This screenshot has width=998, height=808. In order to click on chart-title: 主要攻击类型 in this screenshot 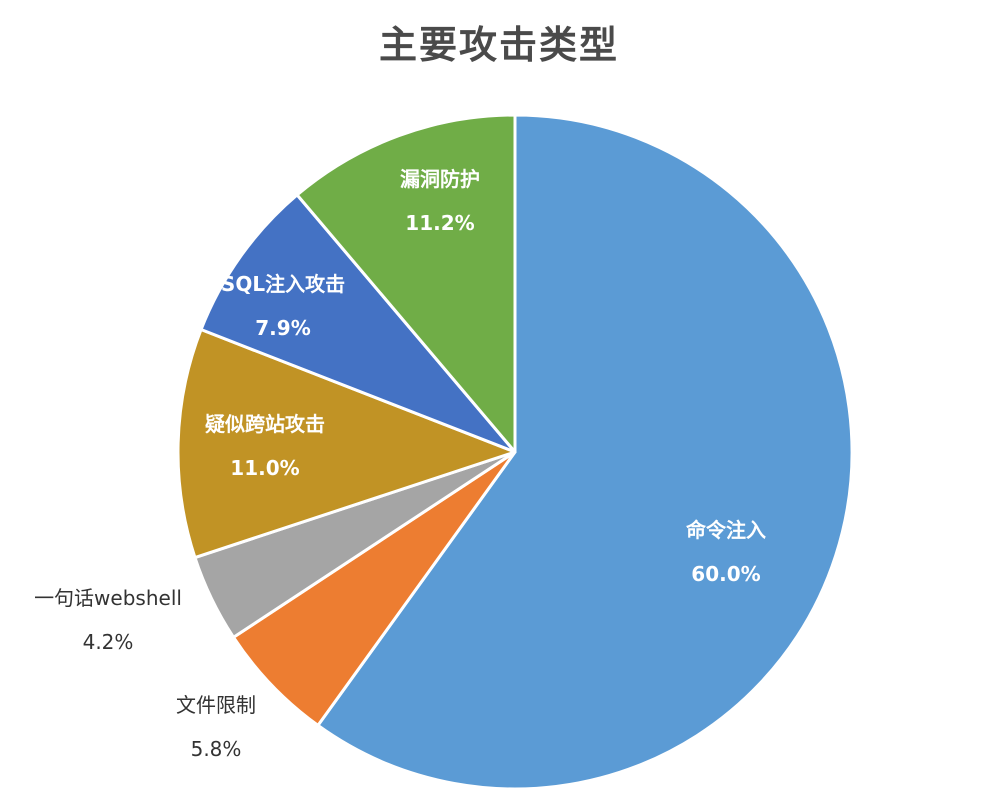, I will do `click(498, 45)`.